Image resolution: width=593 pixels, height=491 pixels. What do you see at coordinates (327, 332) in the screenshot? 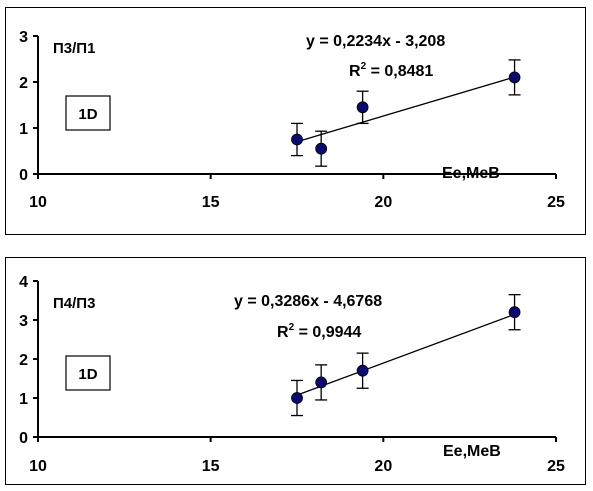
I see `r2-value: = 0,9944` at bounding box center [327, 332].